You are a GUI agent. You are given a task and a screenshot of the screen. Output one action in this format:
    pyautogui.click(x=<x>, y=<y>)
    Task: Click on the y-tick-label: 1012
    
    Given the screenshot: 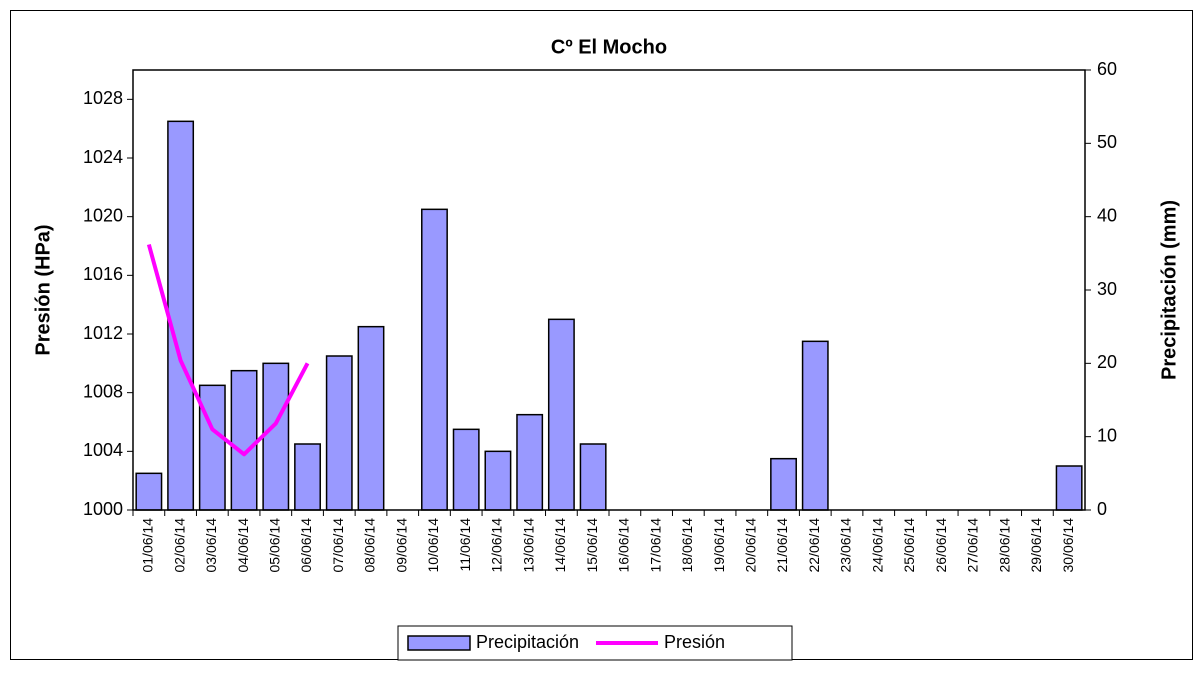 What is the action you would take?
    pyautogui.click(x=103, y=333)
    